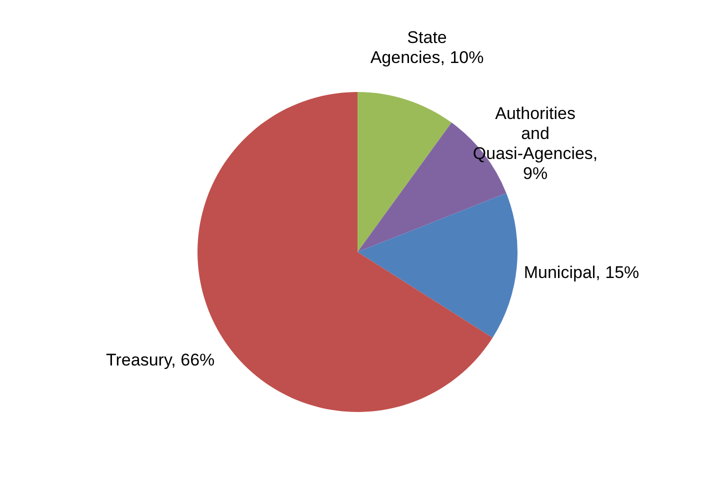  What do you see at coordinates (427, 48) in the screenshot?
I see `slice-label: State Agencies, 10%` at bounding box center [427, 48].